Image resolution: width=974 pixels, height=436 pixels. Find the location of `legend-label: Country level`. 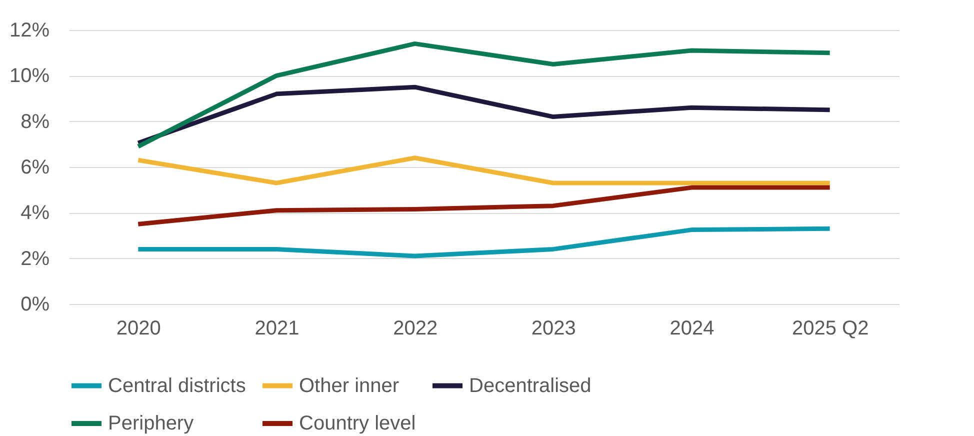

legend-label: Country level is located at coordinates (357, 423).